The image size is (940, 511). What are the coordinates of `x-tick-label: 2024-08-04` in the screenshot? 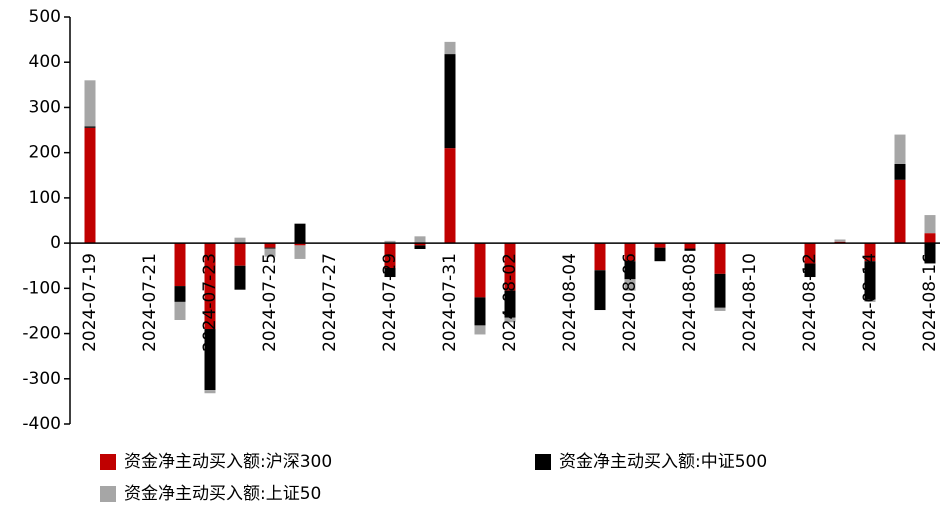 It's located at (570, 302).